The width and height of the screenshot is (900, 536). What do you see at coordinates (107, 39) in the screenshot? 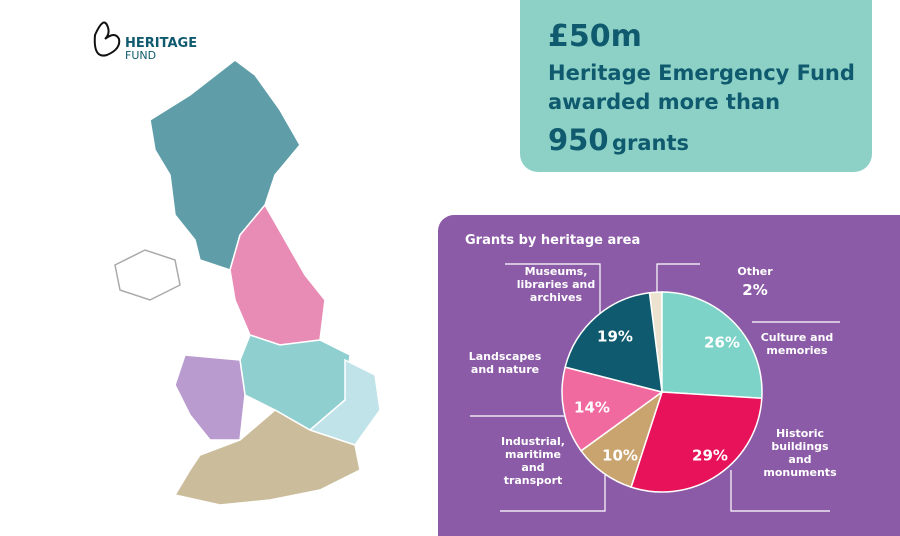
I see `logo-icon` at bounding box center [107, 39].